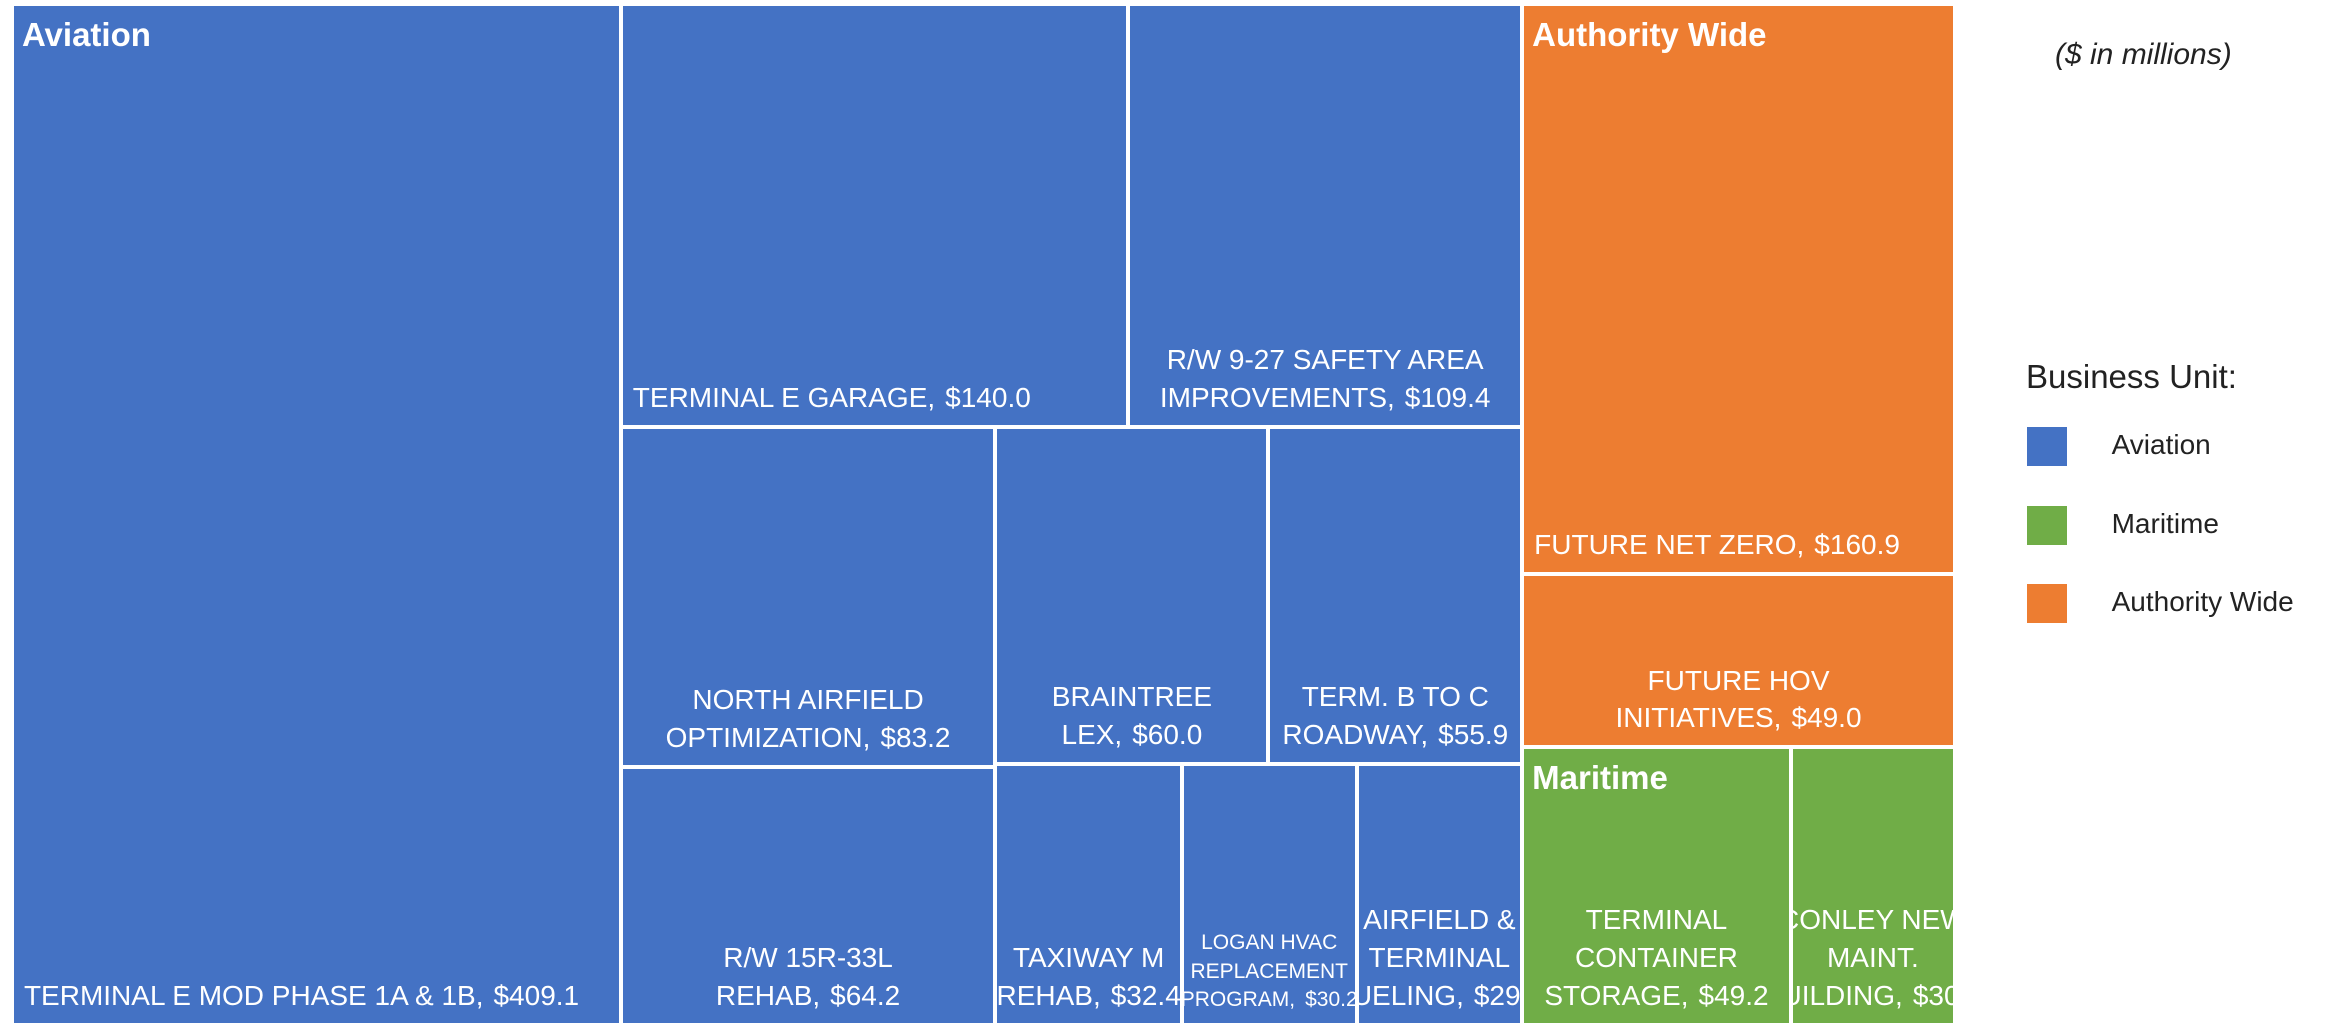 The height and width of the screenshot is (1026, 2328). I want to click on tile-text: R/W 15R-33L REHAB, $64.2, so click(808, 977).